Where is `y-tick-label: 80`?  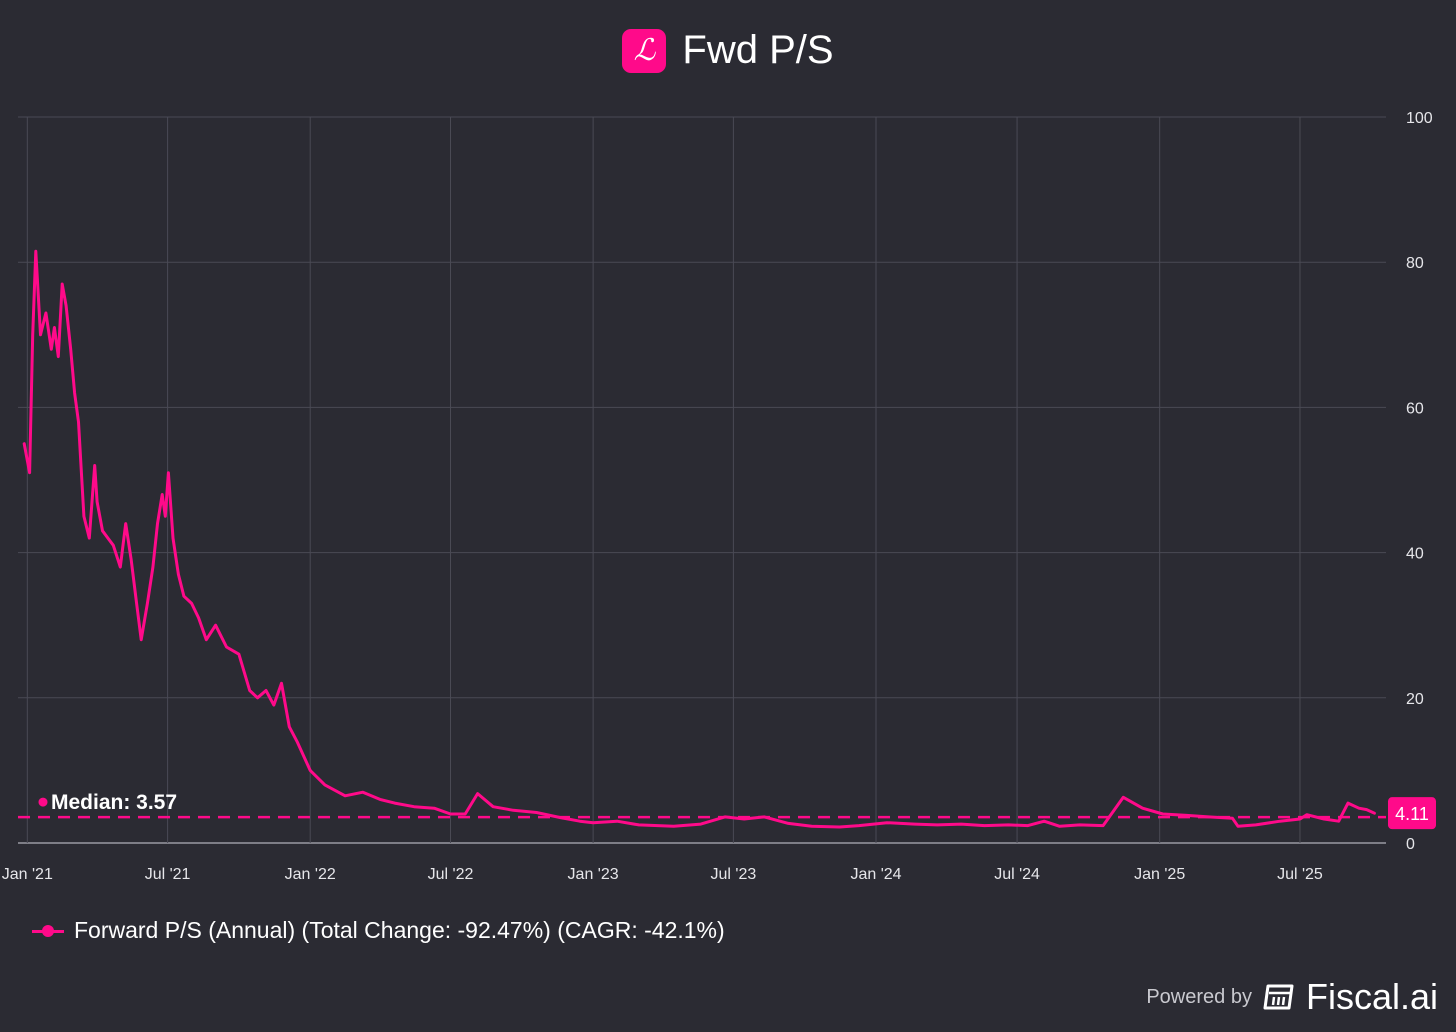
y-tick-label: 80 is located at coordinates (1415, 263).